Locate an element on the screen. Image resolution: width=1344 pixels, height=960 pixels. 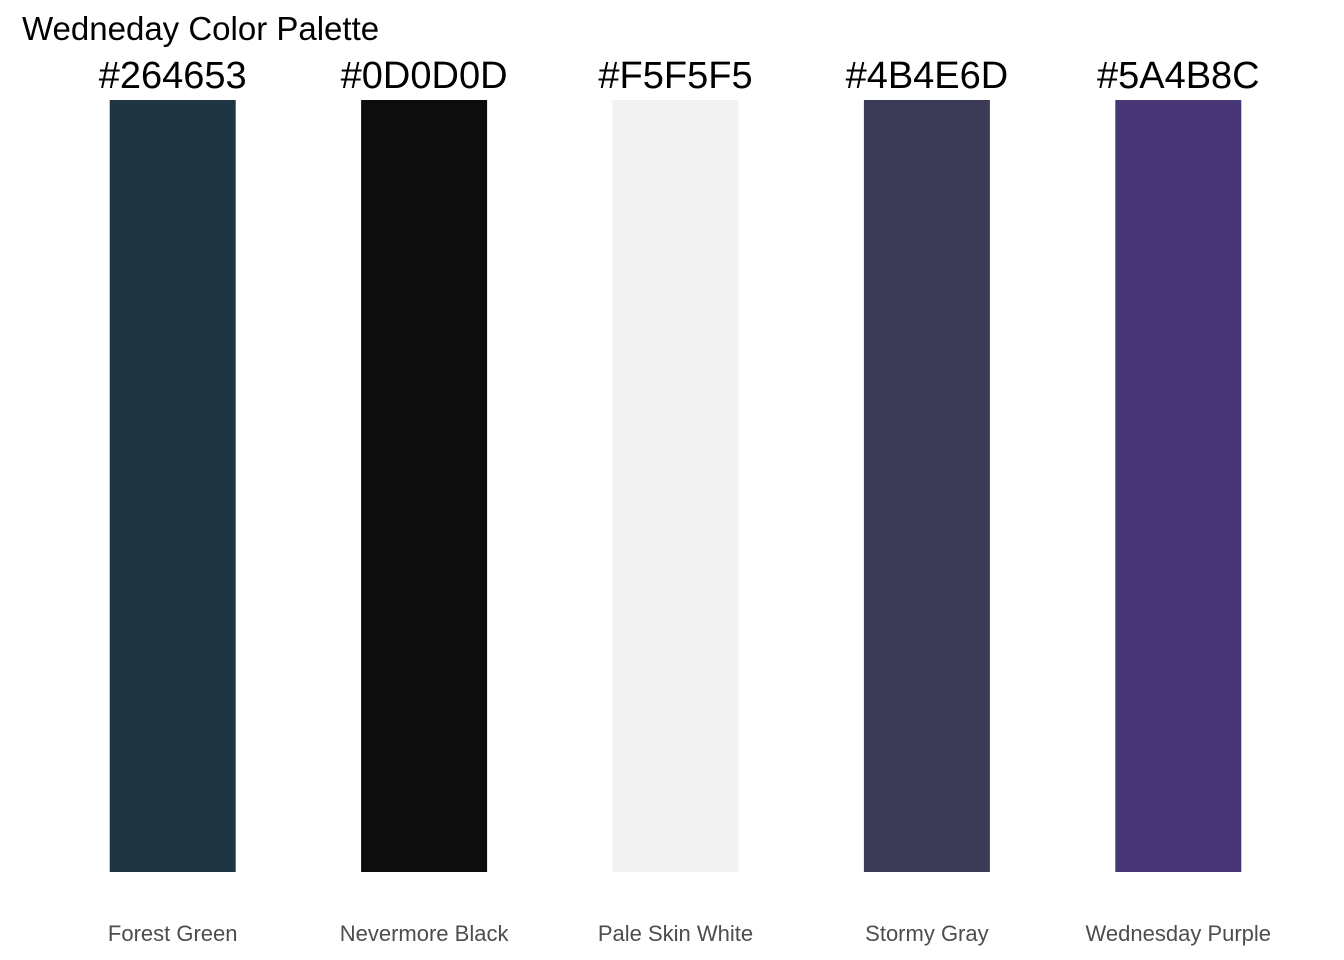
bar-pale-skin-white is located at coordinates (675, 486).